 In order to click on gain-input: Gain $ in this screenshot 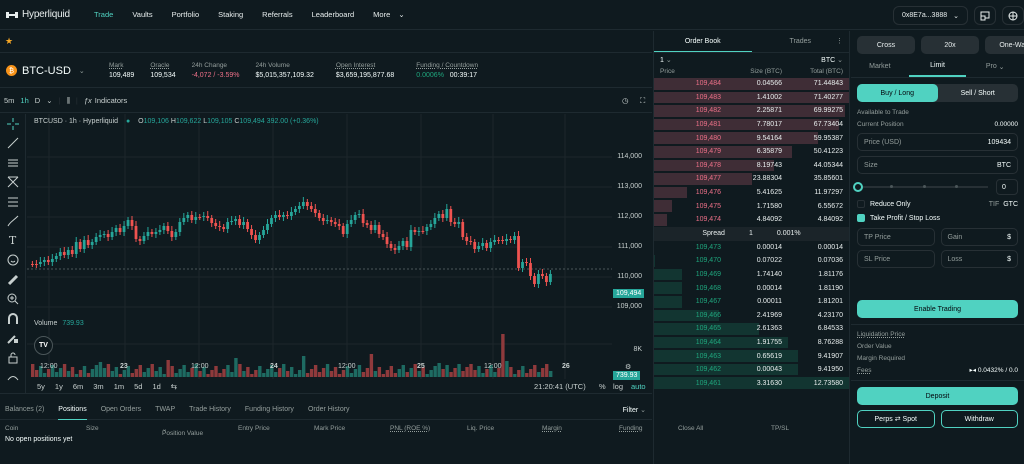, I will do `click(979, 237)`.